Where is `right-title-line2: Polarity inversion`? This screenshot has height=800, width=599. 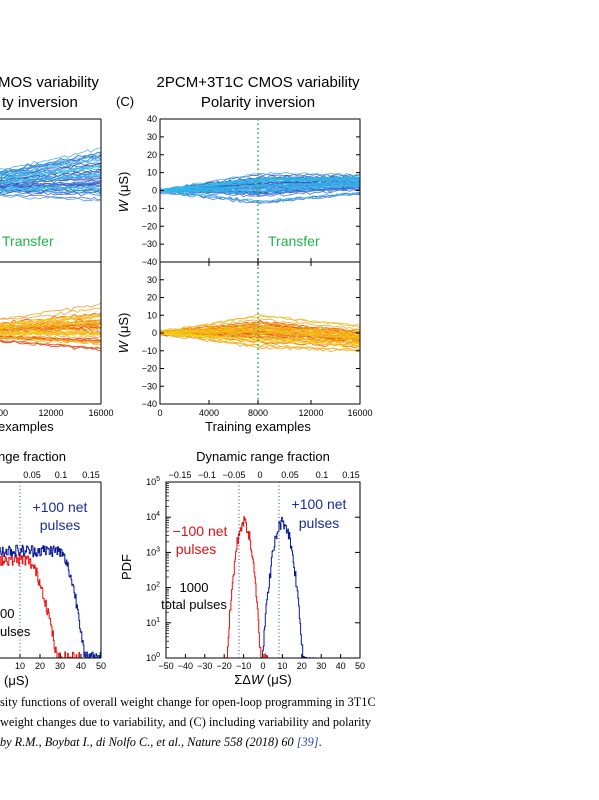
right-title-line2: Polarity inversion is located at coordinates (258, 102).